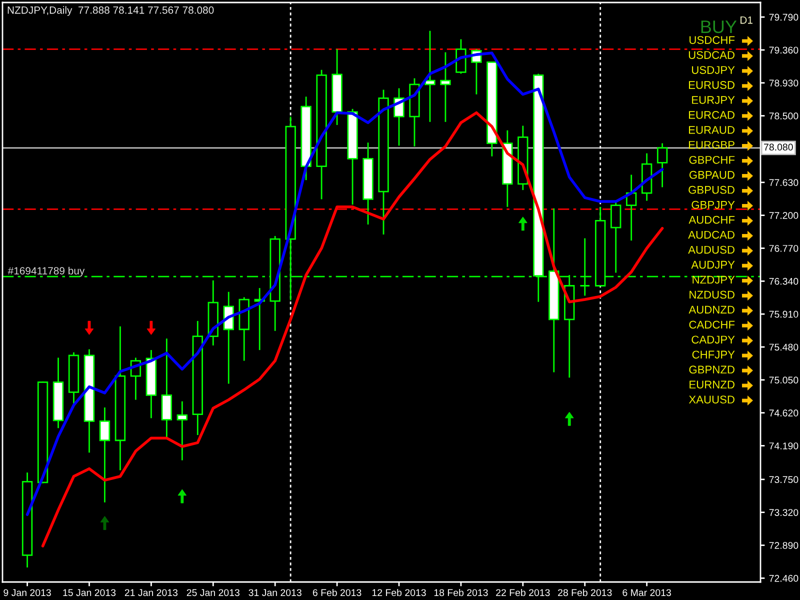 Image resolution: width=800 pixels, height=600 pixels. Describe the element at coordinates (713, 340) in the screenshot. I see `text: CADJPY` at that location.